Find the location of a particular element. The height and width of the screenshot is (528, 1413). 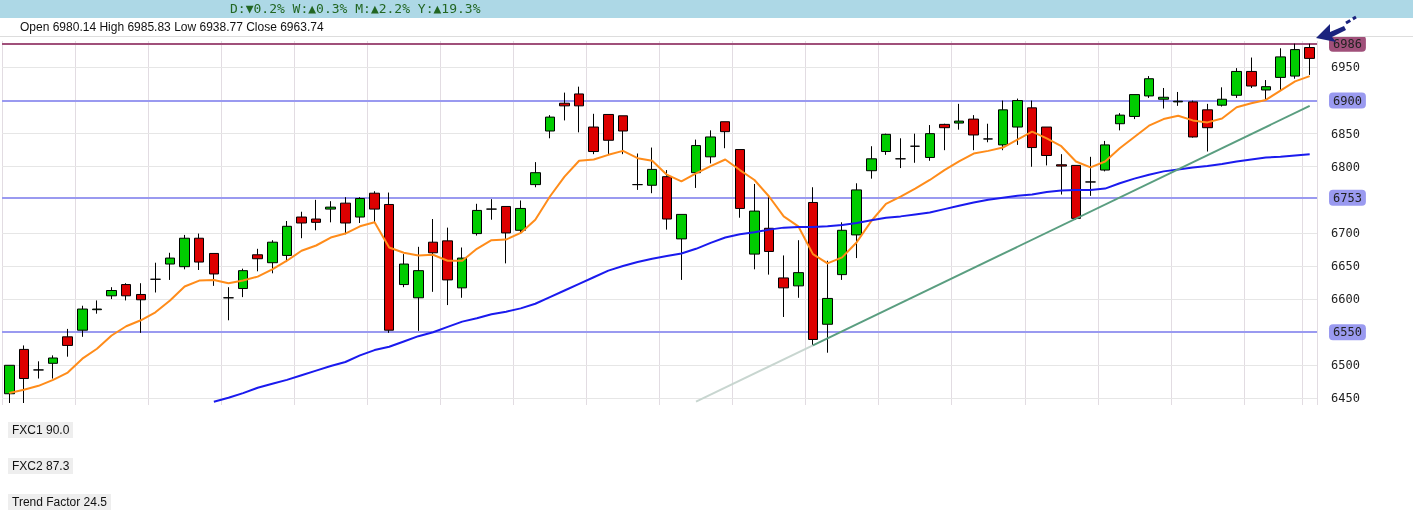

text: Trend Factor 24.5 is located at coordinates (59, 502).